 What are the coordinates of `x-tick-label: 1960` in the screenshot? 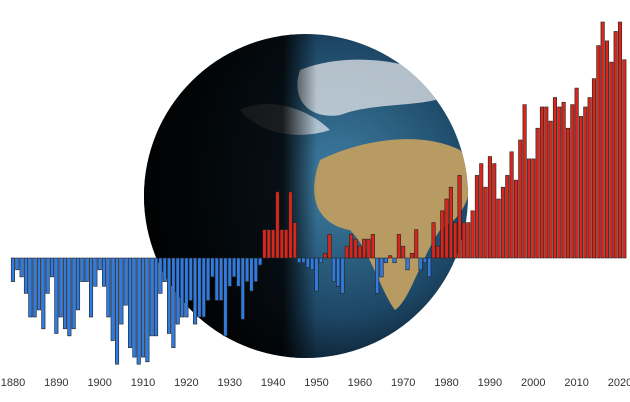 It's located at (360, 383).